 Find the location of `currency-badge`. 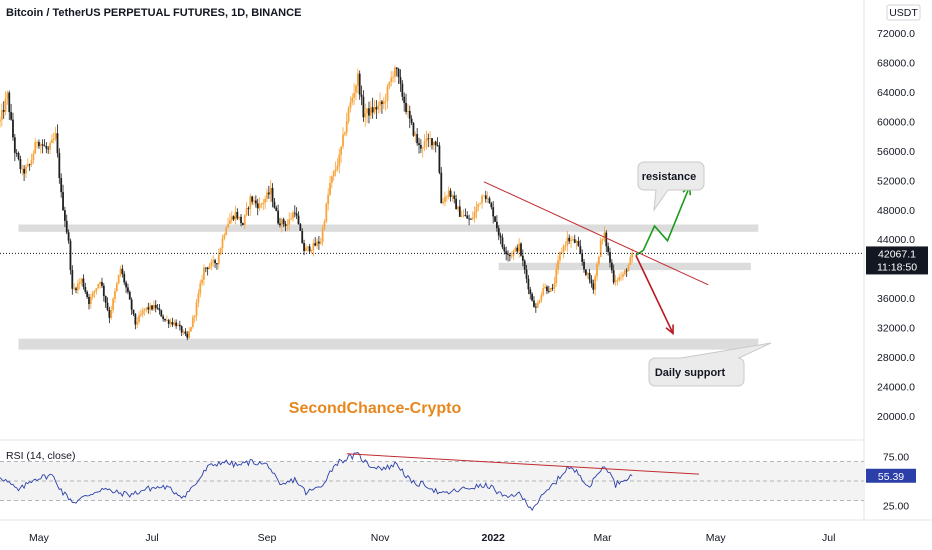

currency-badge is located at coordinates (903, 12).